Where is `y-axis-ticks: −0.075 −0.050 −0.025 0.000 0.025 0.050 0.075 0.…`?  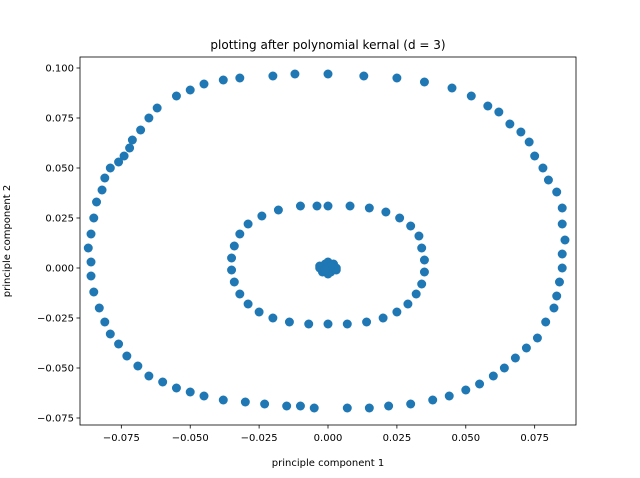
y-axis-ticks: −0.075 −0.050 −0.025 0.000 0.025 0.050 0.075 0.… is located at coordinates (58, 244).